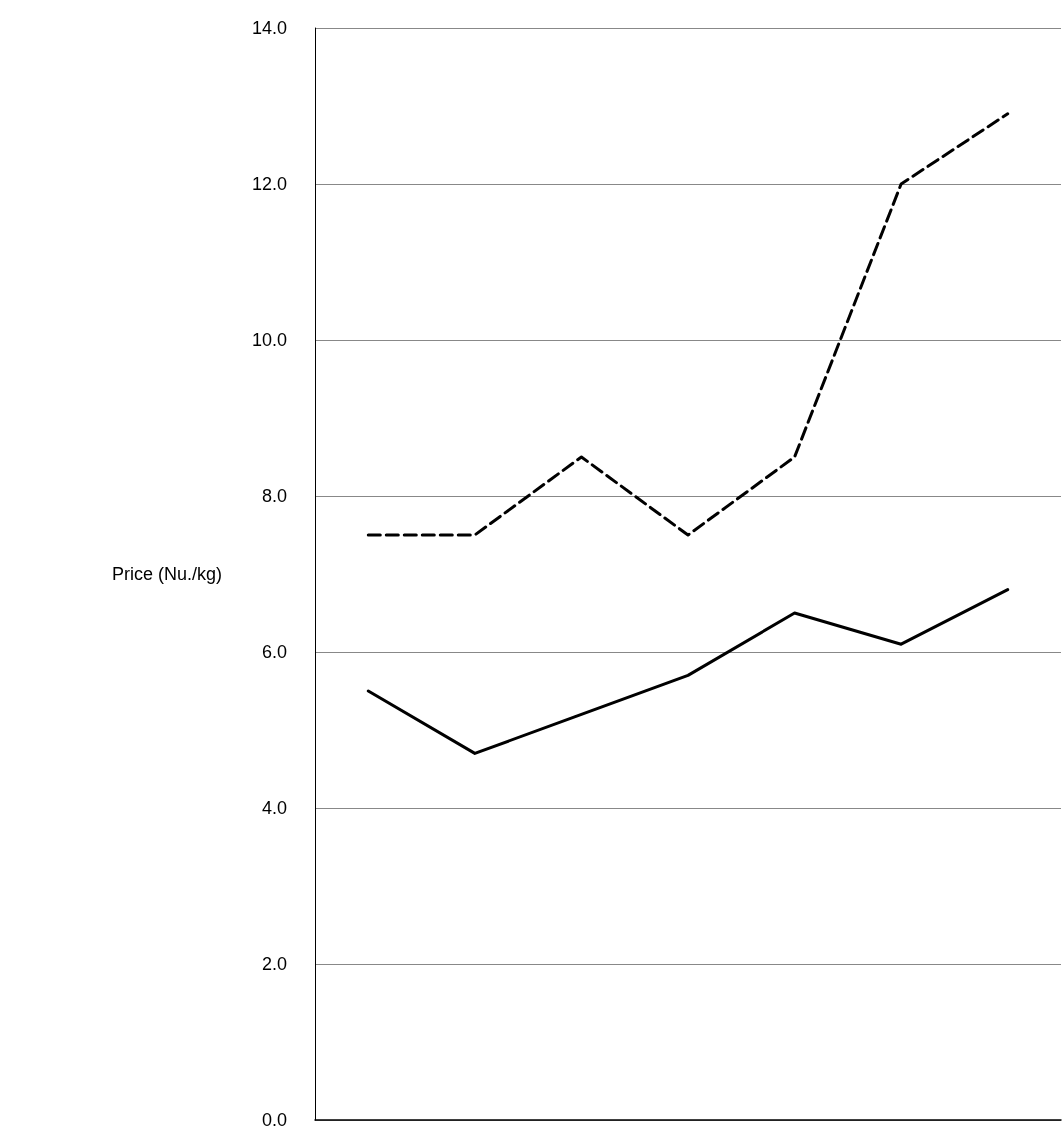 This screenshot has width=1063, height=1131. Describe the element at coordinates (166, 574) in the screenshot. I see `y-axis-title: Price (Nu./kg)` at that location.